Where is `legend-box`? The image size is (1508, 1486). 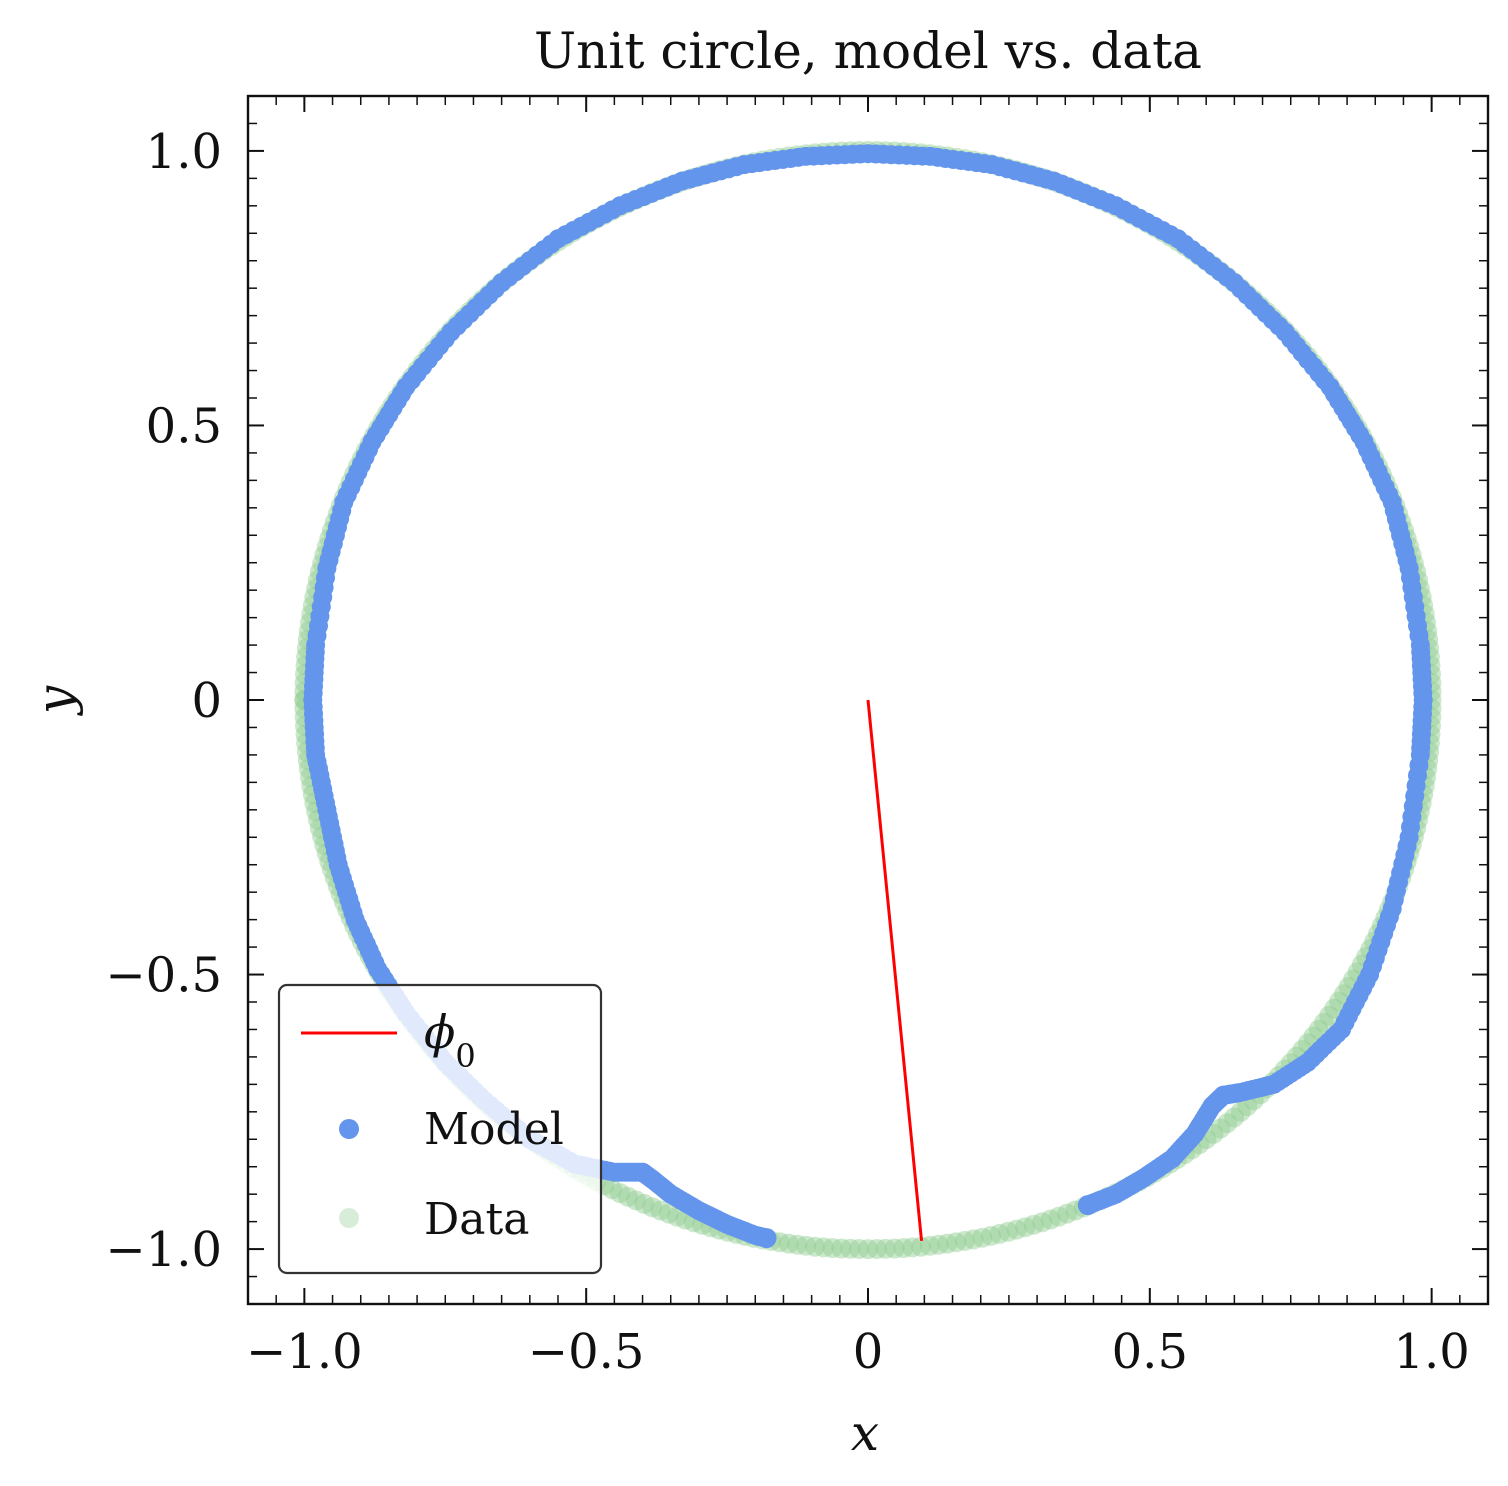 legend-box is located at coordinates (440, 1129).